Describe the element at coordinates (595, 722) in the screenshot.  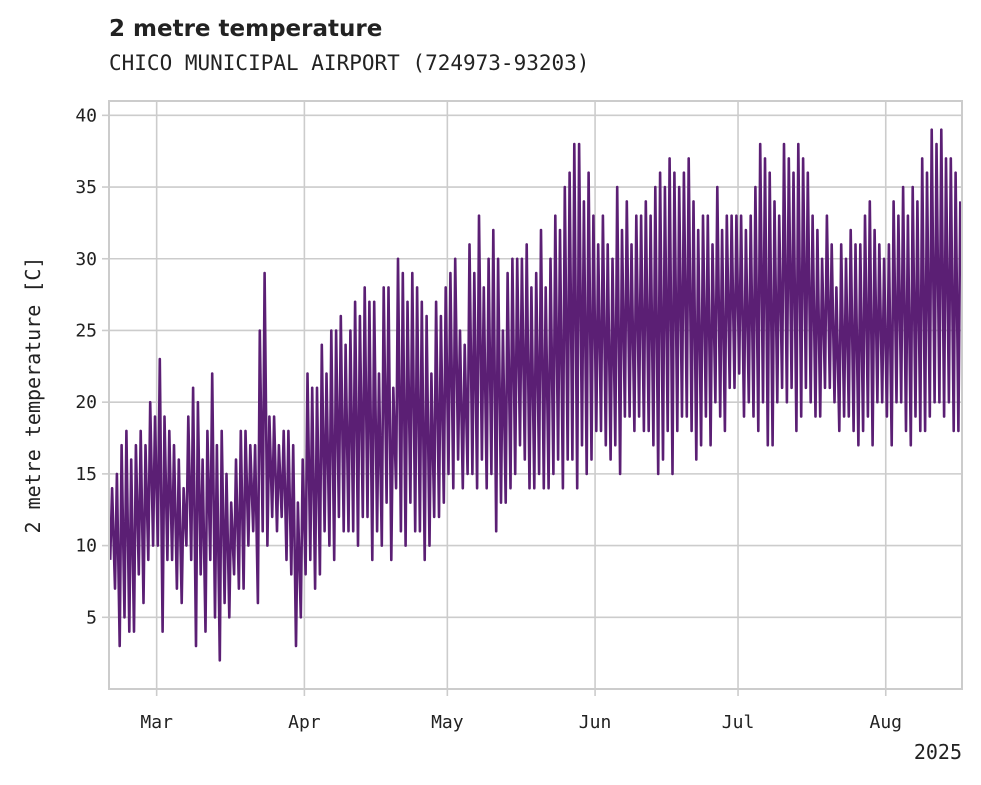
I see `x-tick-label: Jun` at that location.